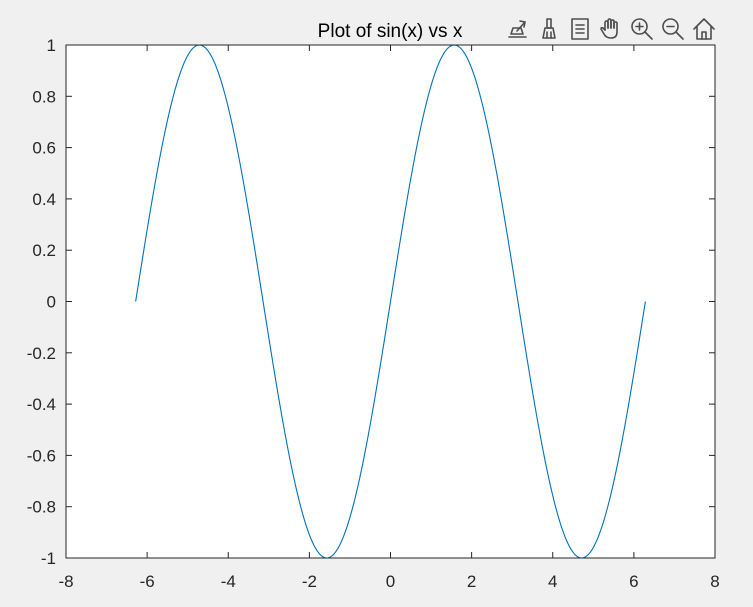 Image resolution: width=753 pixels, height=607 pixels. I want to click on x-tick-label: 0, so click(390, 581).